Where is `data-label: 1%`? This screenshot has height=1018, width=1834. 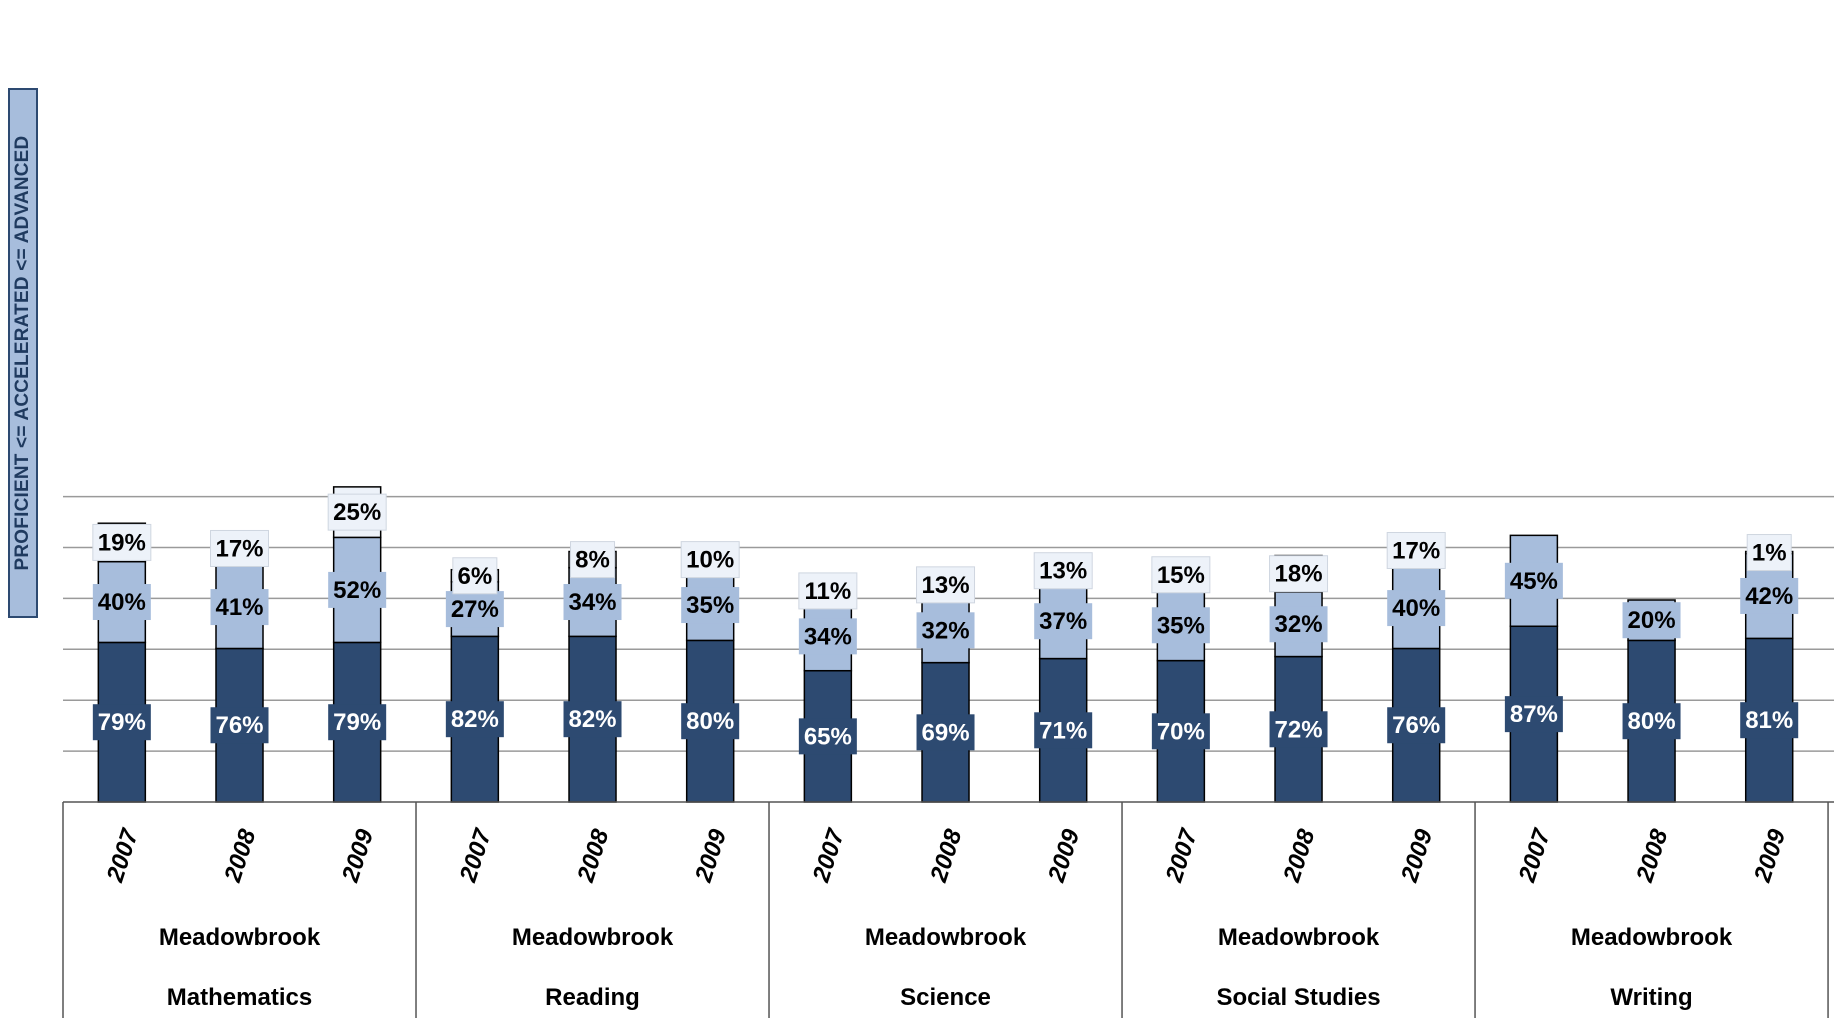
data-label: 1% is located at coordinates (1769, 553).